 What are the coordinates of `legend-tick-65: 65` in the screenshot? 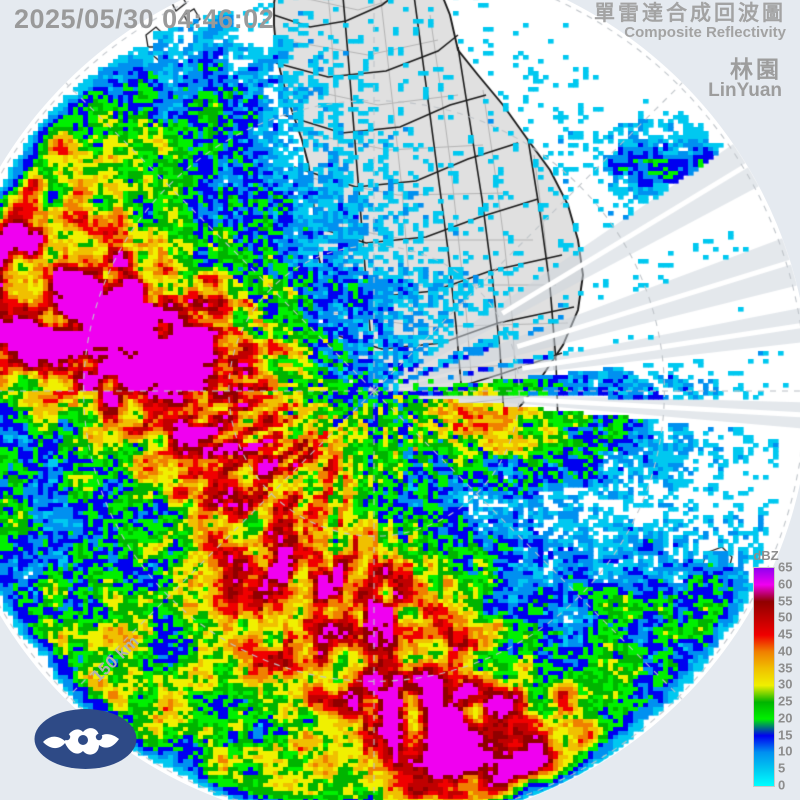 It's located at (785, 567).